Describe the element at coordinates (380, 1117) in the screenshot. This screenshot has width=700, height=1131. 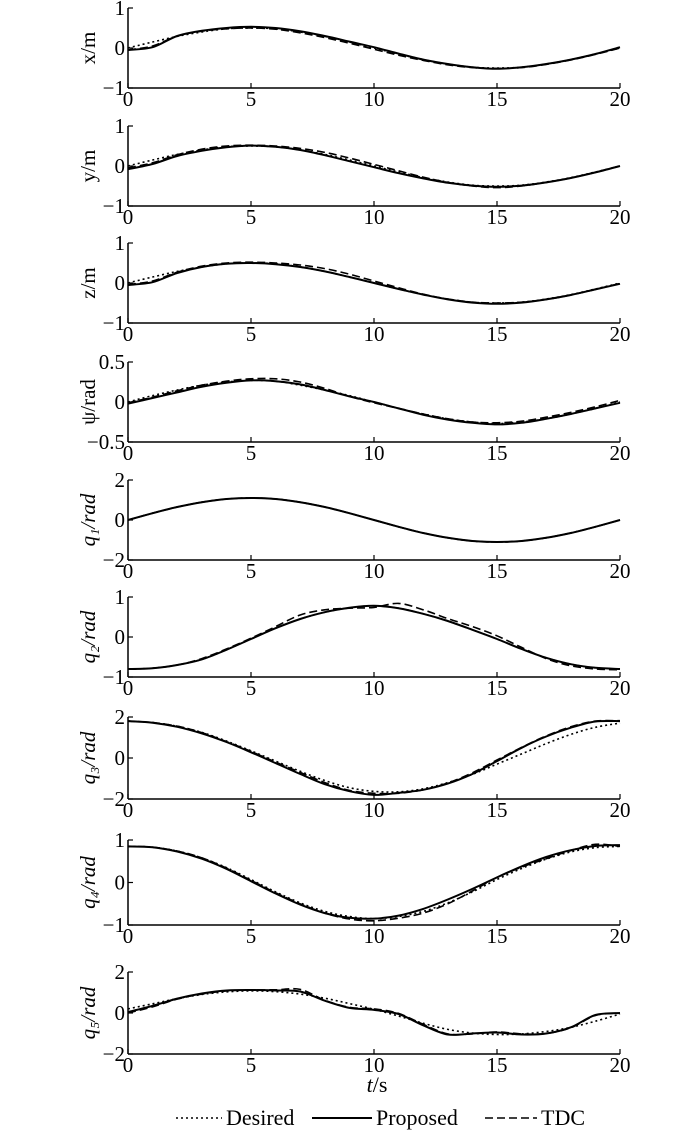
I see `legend: Desired Proposed TDC` at that location.